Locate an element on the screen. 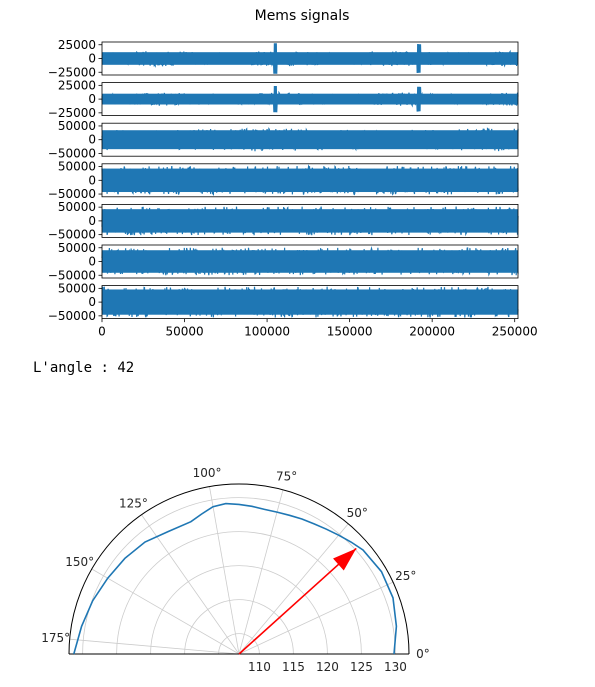 Image resolution: width=595 pixels, height=687 pixels. polar-theta-tick-label: 25° is located at coordinates (405, 576).